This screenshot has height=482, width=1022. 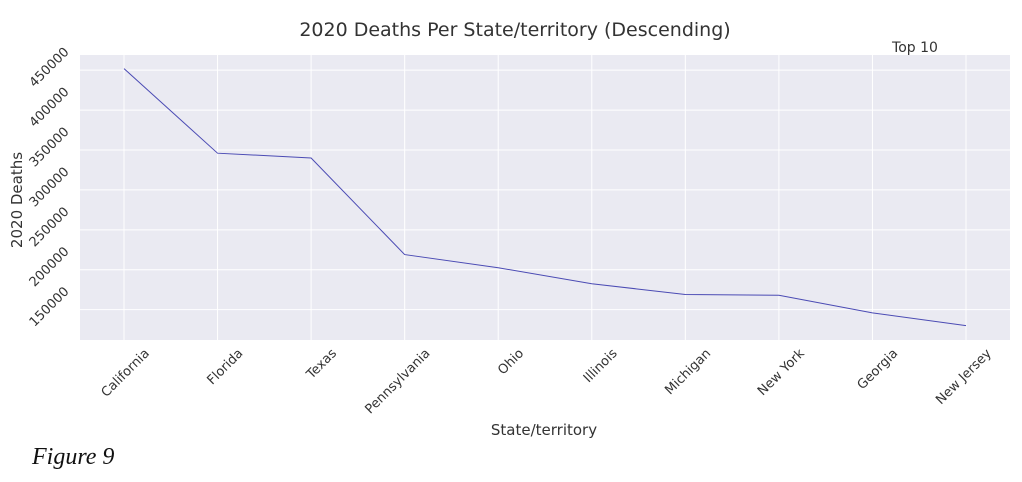 What do you see at coordinates (73, 457) in the screenshot?
I see `figure-caption: Figure 9` at bounding box center [73, 457].